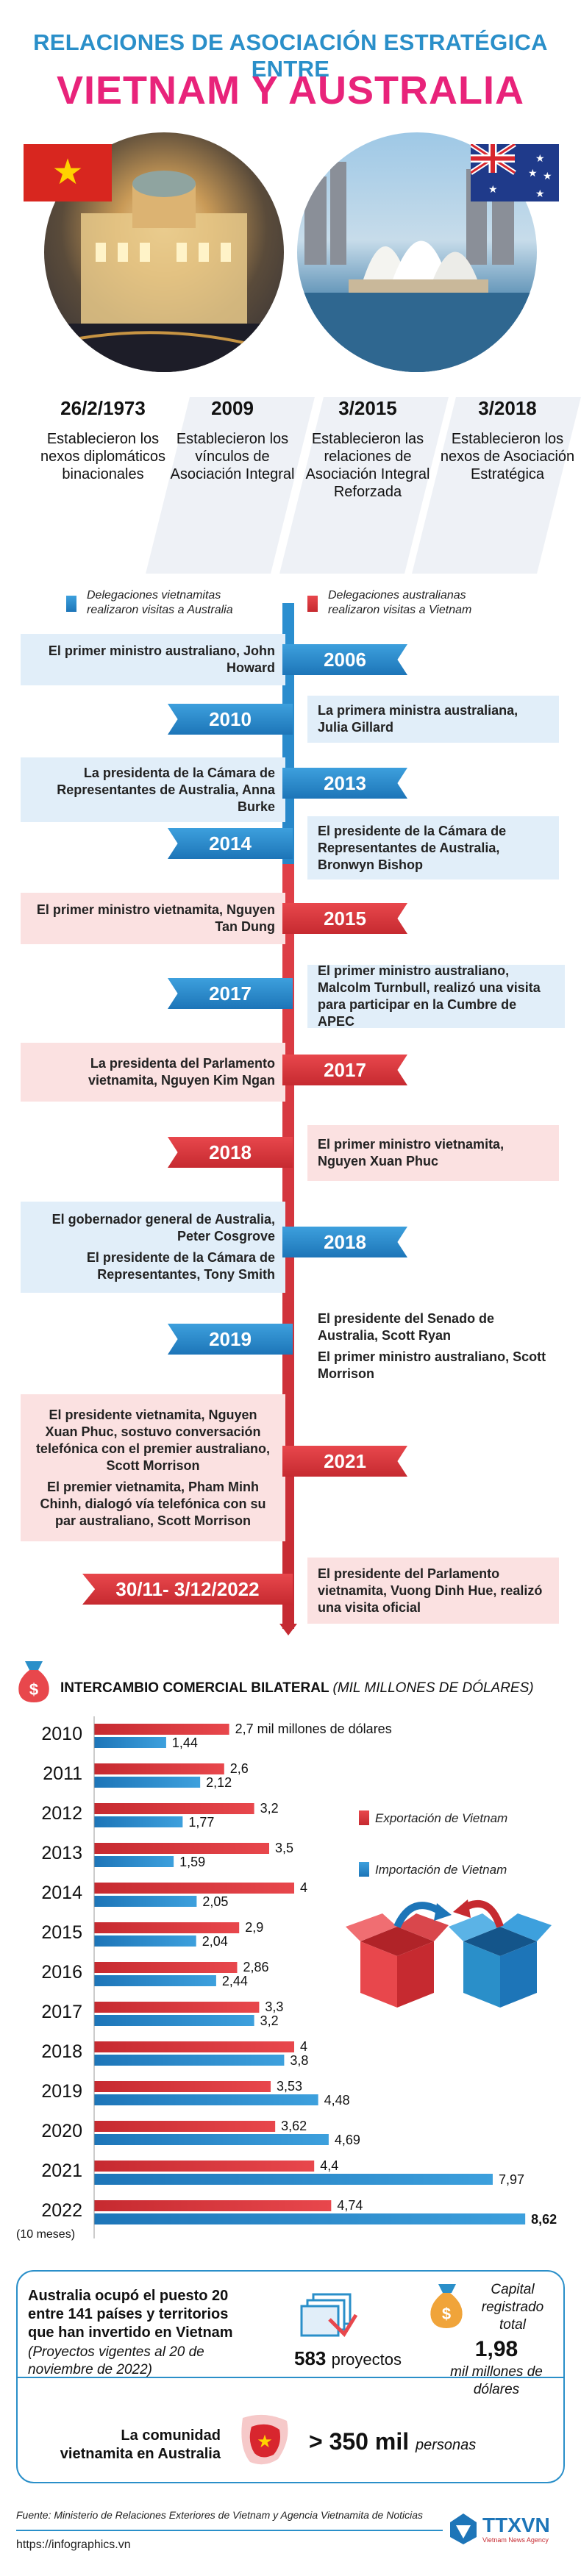  Describe the element at coordinates (366, 2359) in the screenshot. I see `projects-label: proyectos` at that location.